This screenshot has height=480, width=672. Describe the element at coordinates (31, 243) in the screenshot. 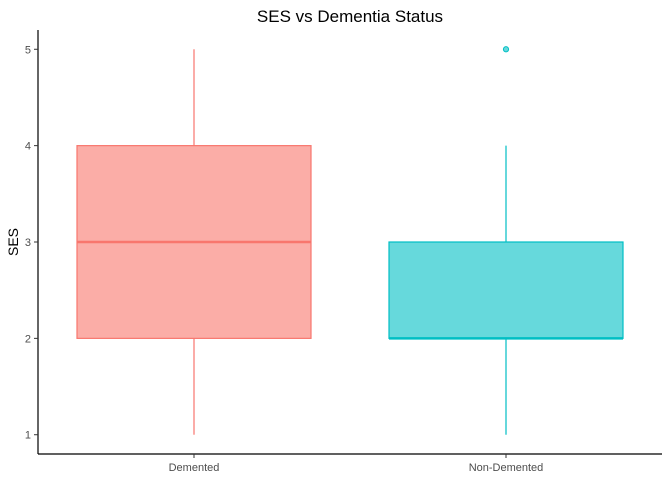

I see `y-axis-ticks: 1 2 3 4 5` at that location.